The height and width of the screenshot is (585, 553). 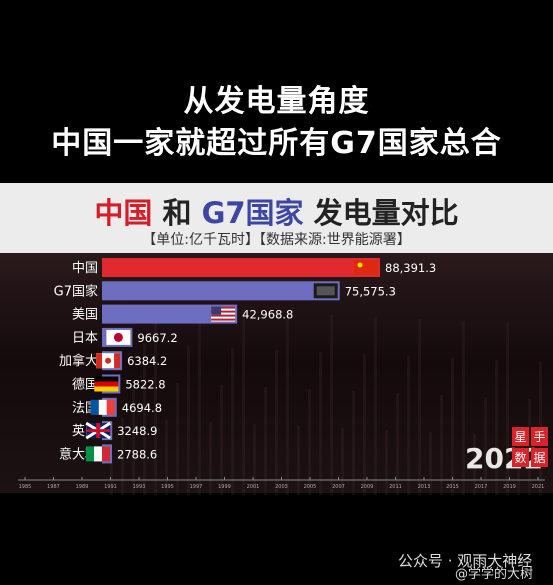 What do you see at coordinates (123, 213) in the screenshot?
I see `chart-title-china: 中国` at bounding box center [123, 213].